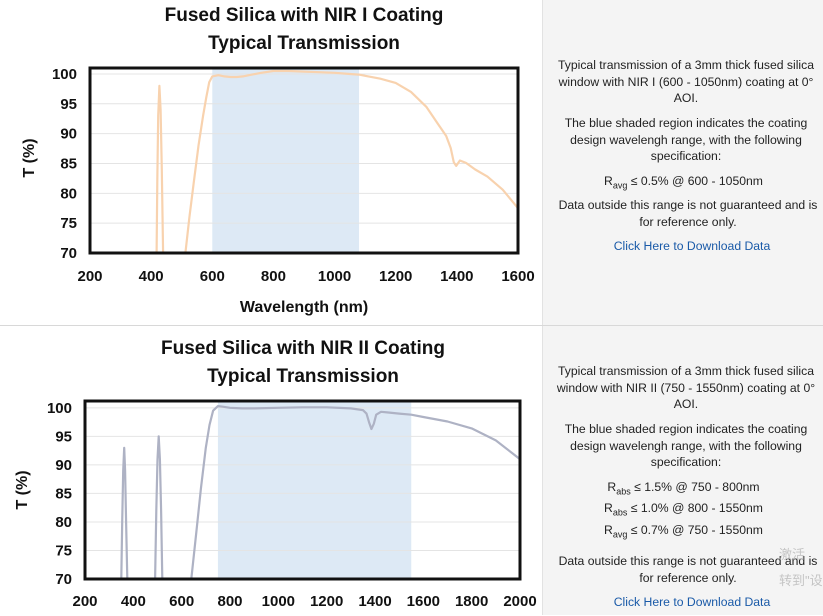 The image size is (823, 616). What do you see at coordinates (695, 508) in the screenshot?
I see `spec-text: ≤ 1.0% @ 800 - 1550nm` at bounding box center [695, 508].